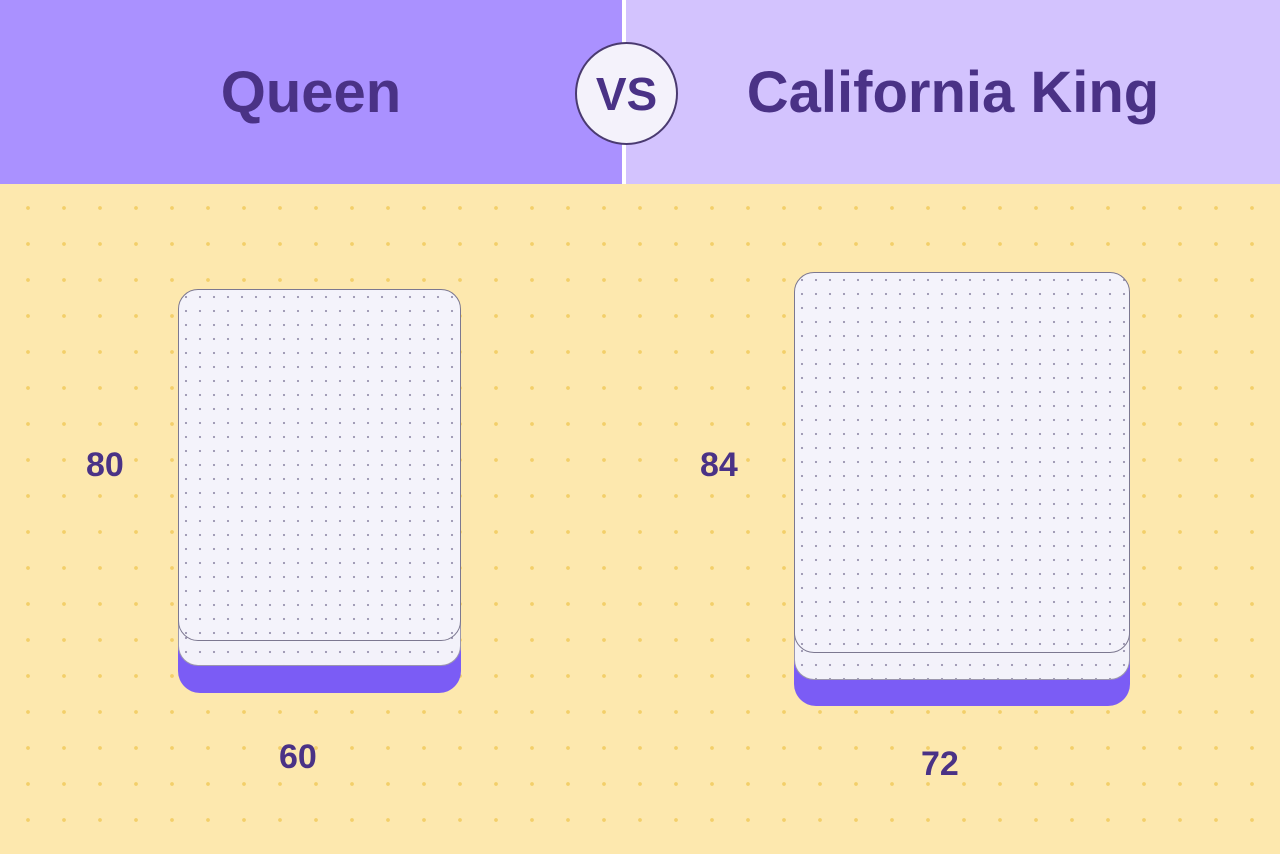 The width and height of the screenshot is (1280, 854). I want to click on vs-badge: VS, so click(626, 93).